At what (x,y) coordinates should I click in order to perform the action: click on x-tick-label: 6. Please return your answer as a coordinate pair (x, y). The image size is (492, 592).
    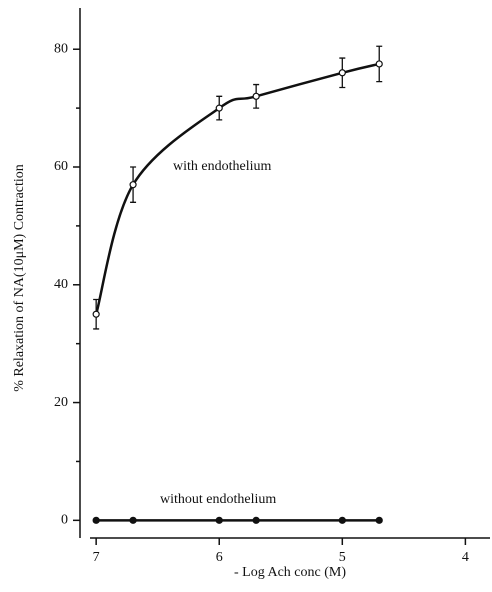
    Looking at the image, I should click on (219, 557).